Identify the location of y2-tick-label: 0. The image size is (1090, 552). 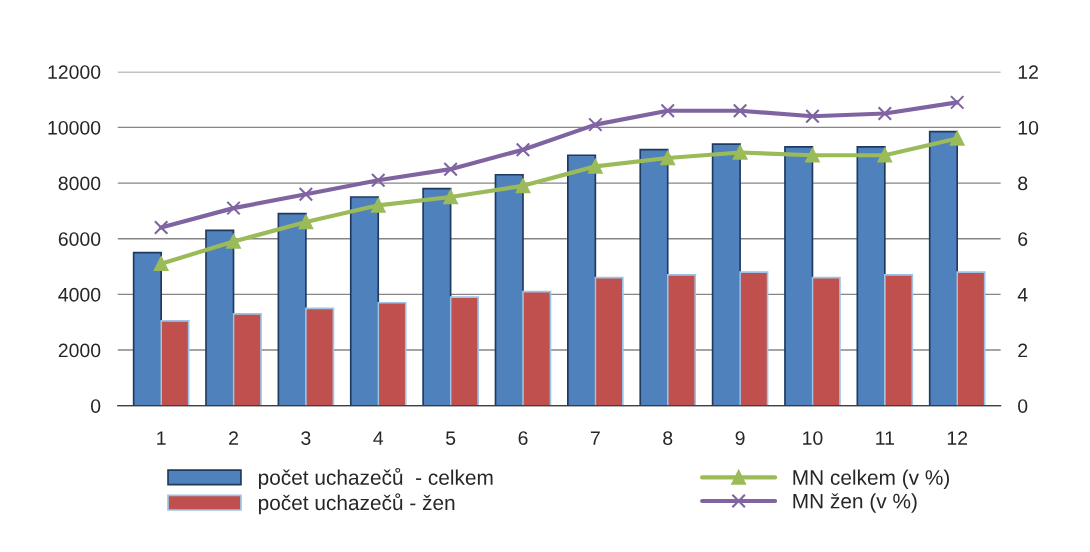
(1023, 406).